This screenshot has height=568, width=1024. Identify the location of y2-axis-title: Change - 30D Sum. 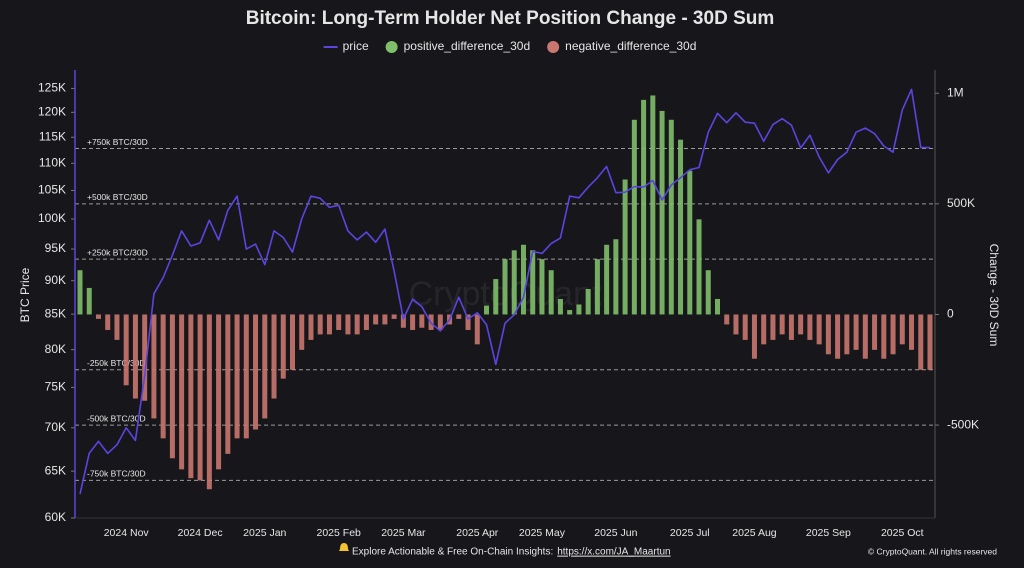
(994, 295).